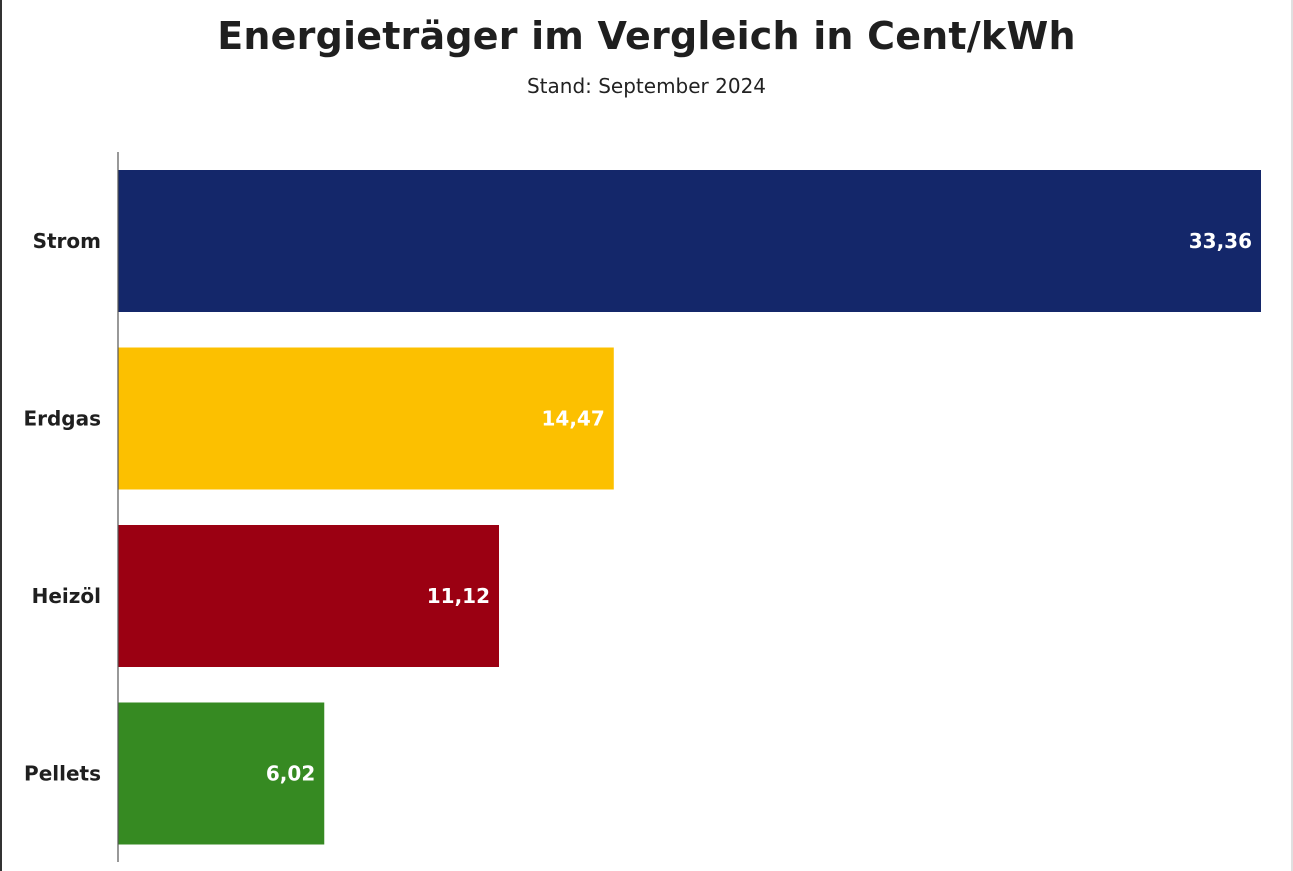 The height and width of the screenshot is (871, 1293). Describe the element at coordinates (458, 596) in the screenshot. I see `value-label-heizöl: 11,12` at that location.